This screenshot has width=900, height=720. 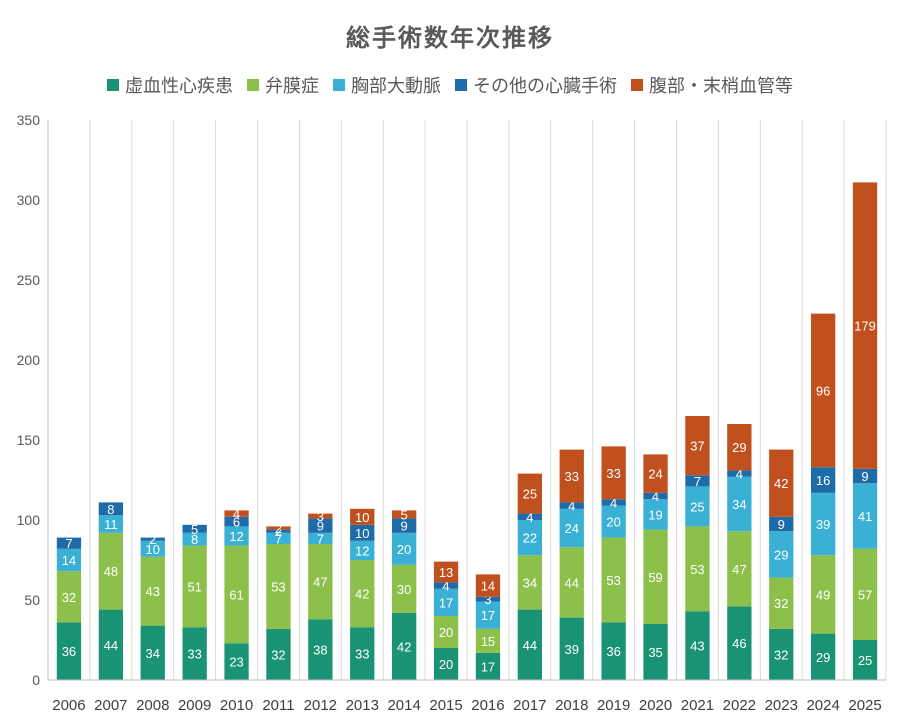 I want to click on data-label: 11, so click(x=111, y=524).